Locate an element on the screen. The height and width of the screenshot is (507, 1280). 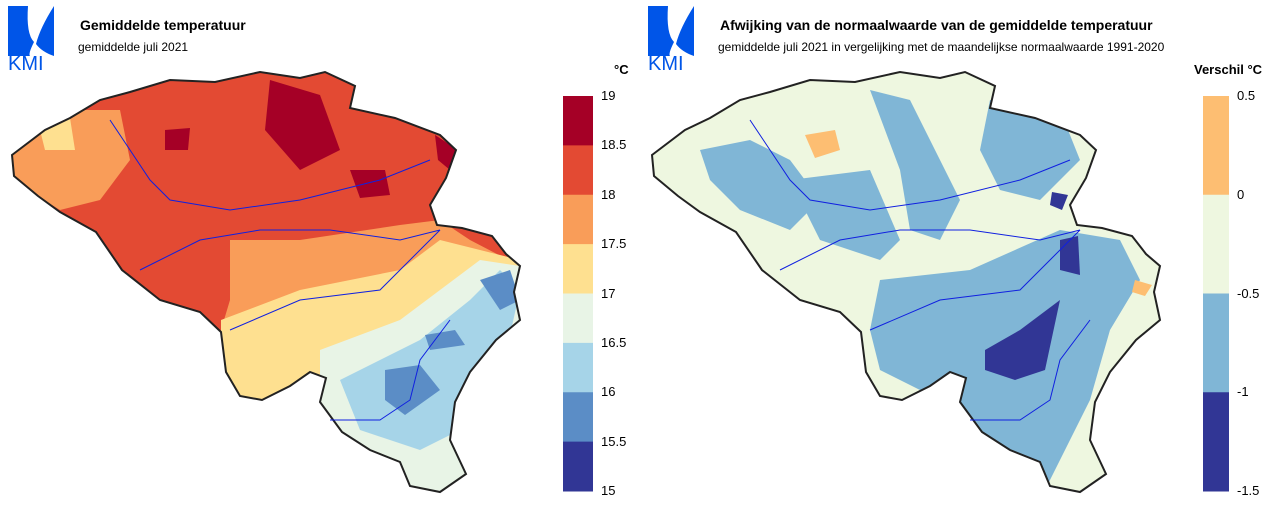
legend-tick-label: 16.5 is located at coordinates (614, 342).